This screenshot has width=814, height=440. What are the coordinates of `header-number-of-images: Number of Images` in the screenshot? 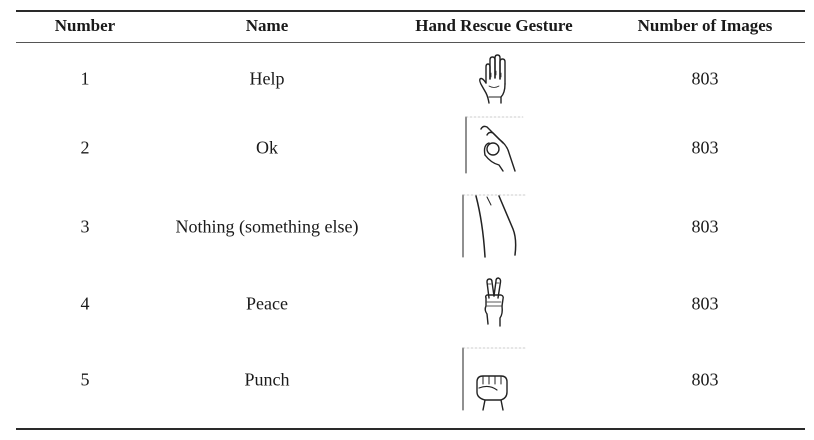 It's located at (705, 25).